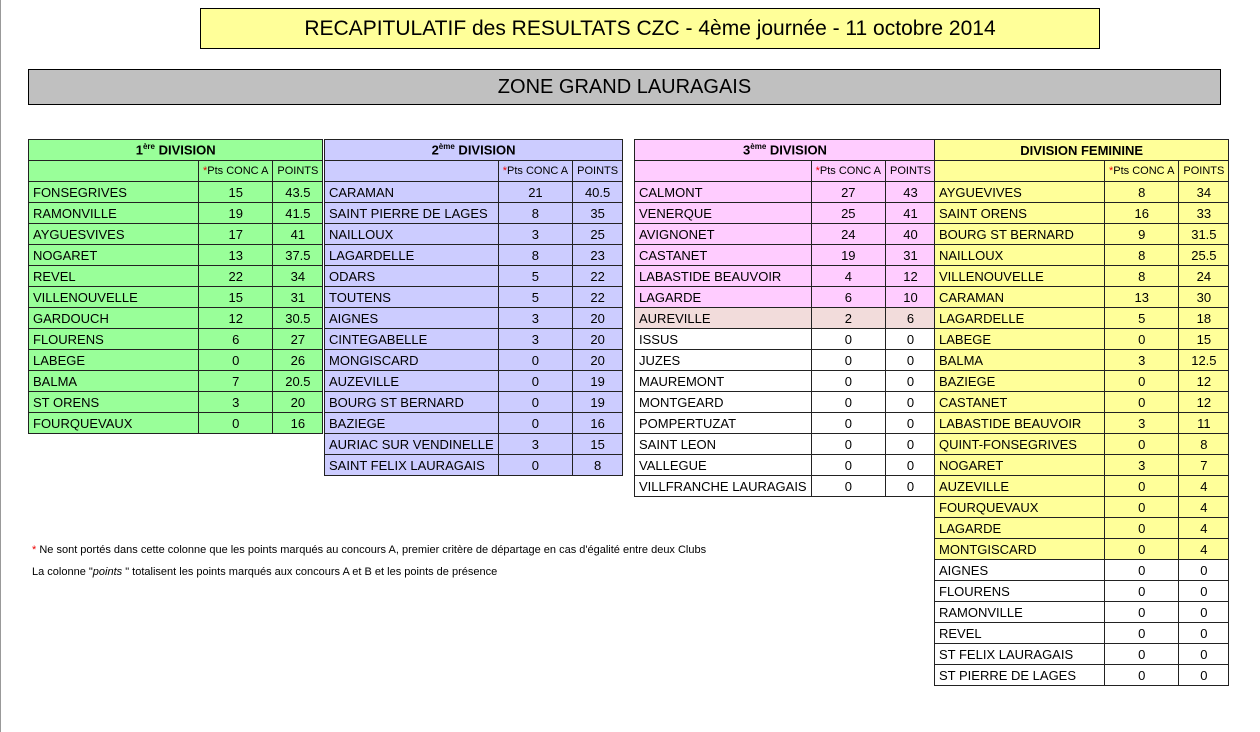  I want to click on team-name: AUREVILLE, so click(723, 318).